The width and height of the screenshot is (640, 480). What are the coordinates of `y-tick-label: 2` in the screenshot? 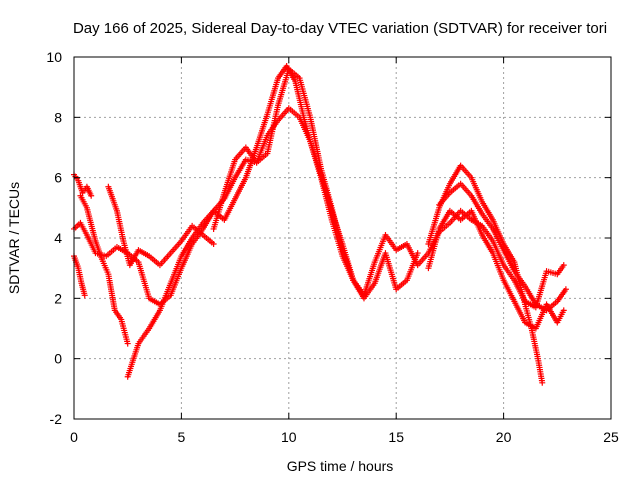 It's located at (58, 298).